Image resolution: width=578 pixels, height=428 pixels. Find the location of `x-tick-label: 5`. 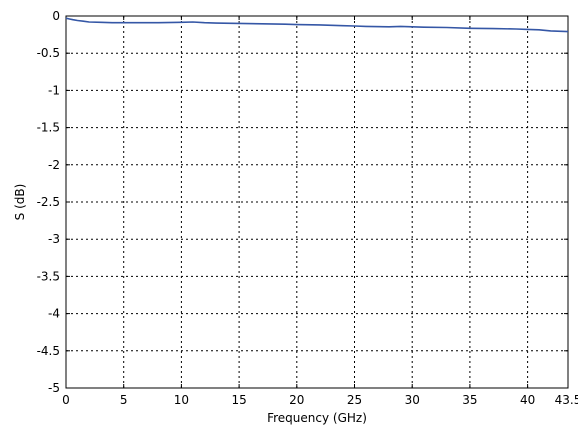

x-tick-label: 5 is located at coordinates (124, 400).